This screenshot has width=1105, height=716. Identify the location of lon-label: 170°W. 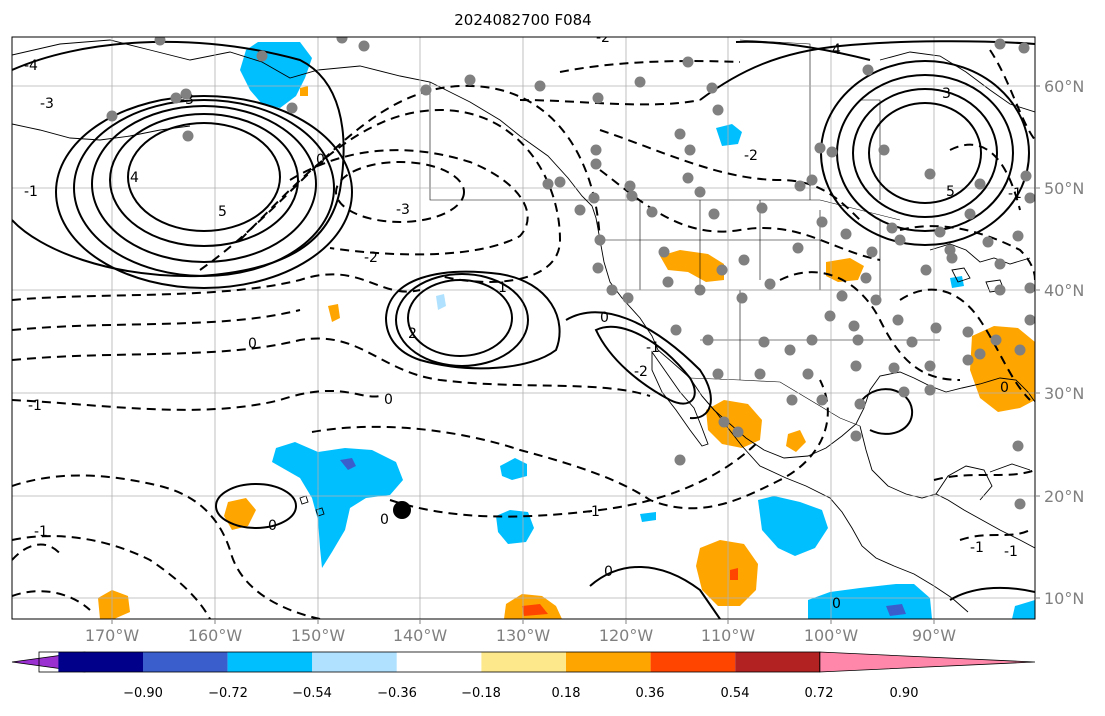
(112, 635).